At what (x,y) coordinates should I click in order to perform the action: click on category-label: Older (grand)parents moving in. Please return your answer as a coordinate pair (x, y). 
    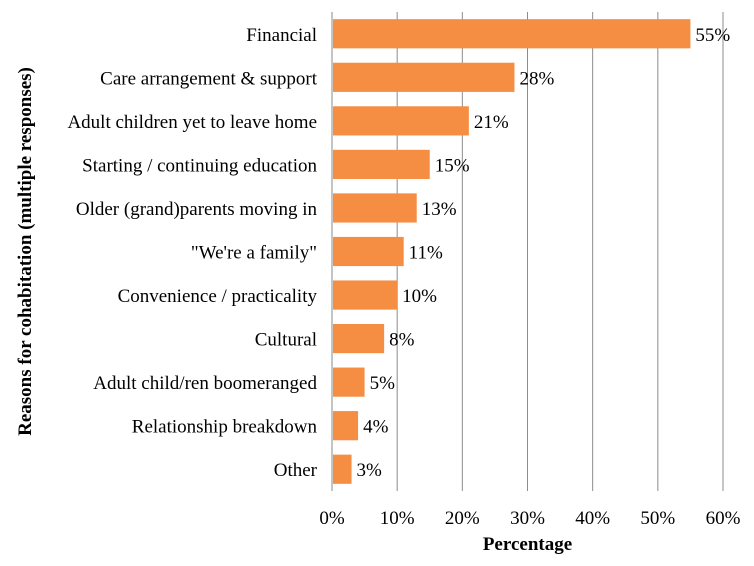
    Looking at the image, I should click on (197, 209).